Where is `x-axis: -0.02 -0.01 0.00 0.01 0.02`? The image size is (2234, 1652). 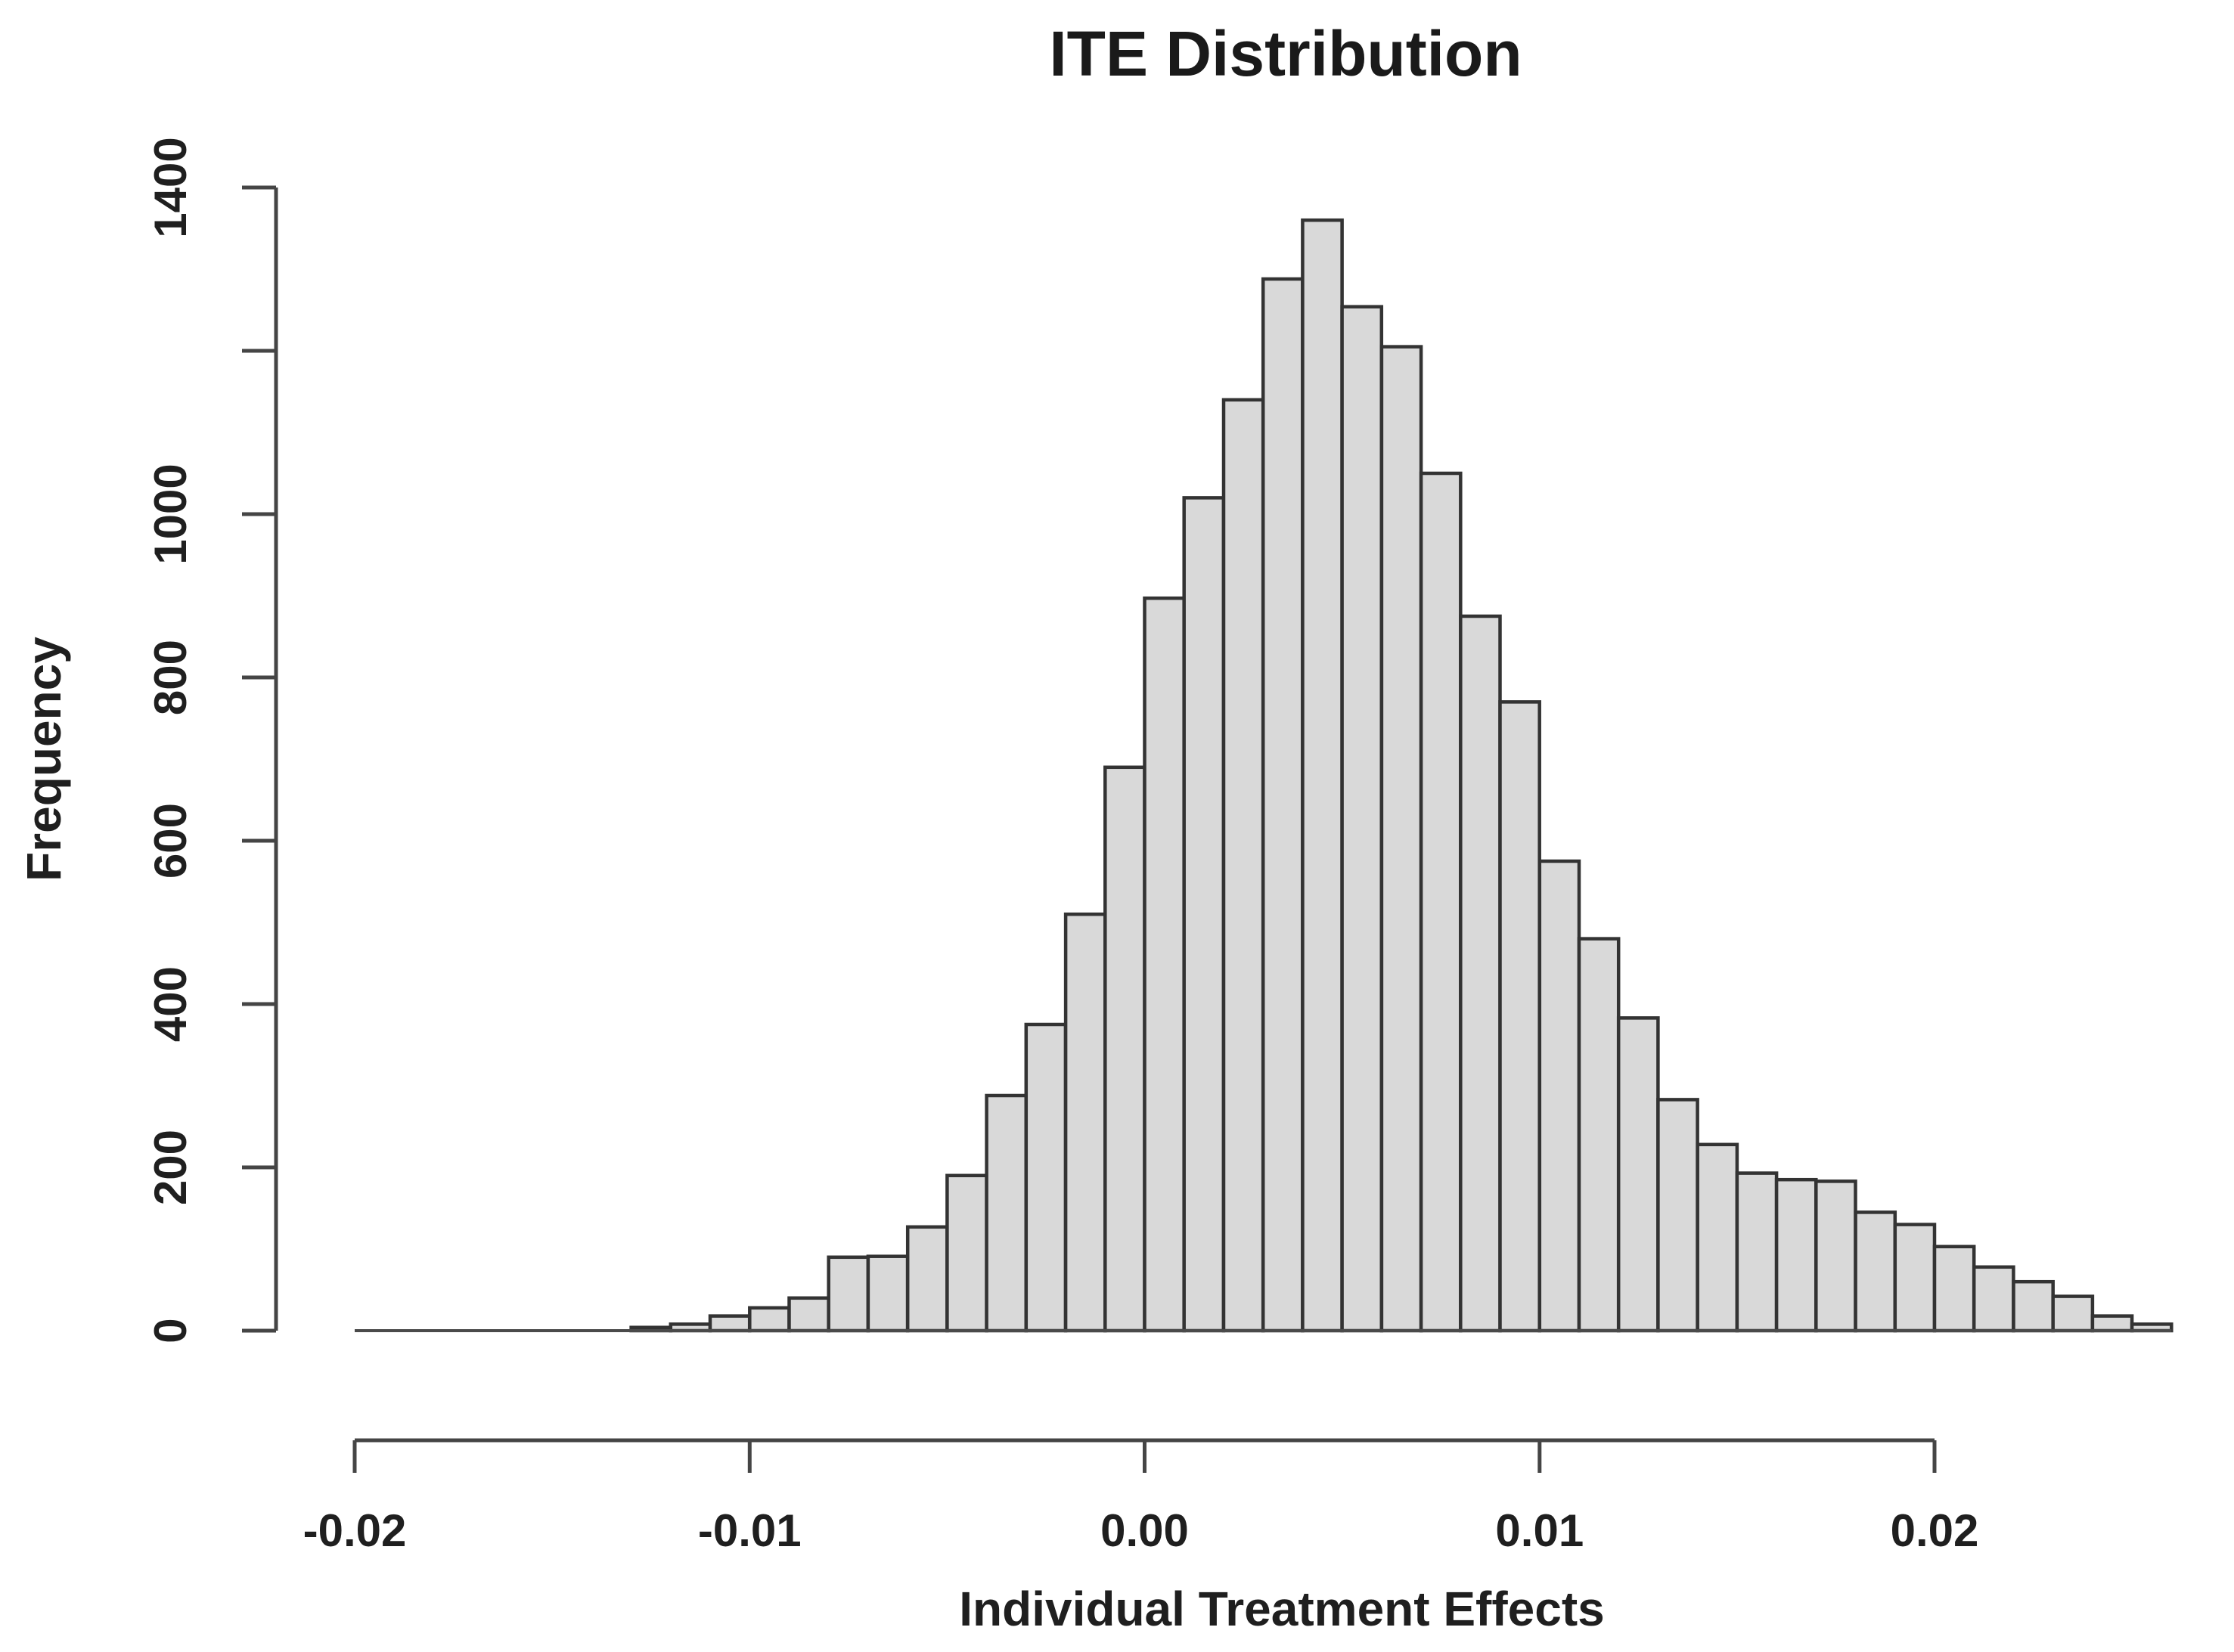 x-axis: -0.02 -0.01 0.00 0.01 0.02 is located at coordinates (1141, 1497).